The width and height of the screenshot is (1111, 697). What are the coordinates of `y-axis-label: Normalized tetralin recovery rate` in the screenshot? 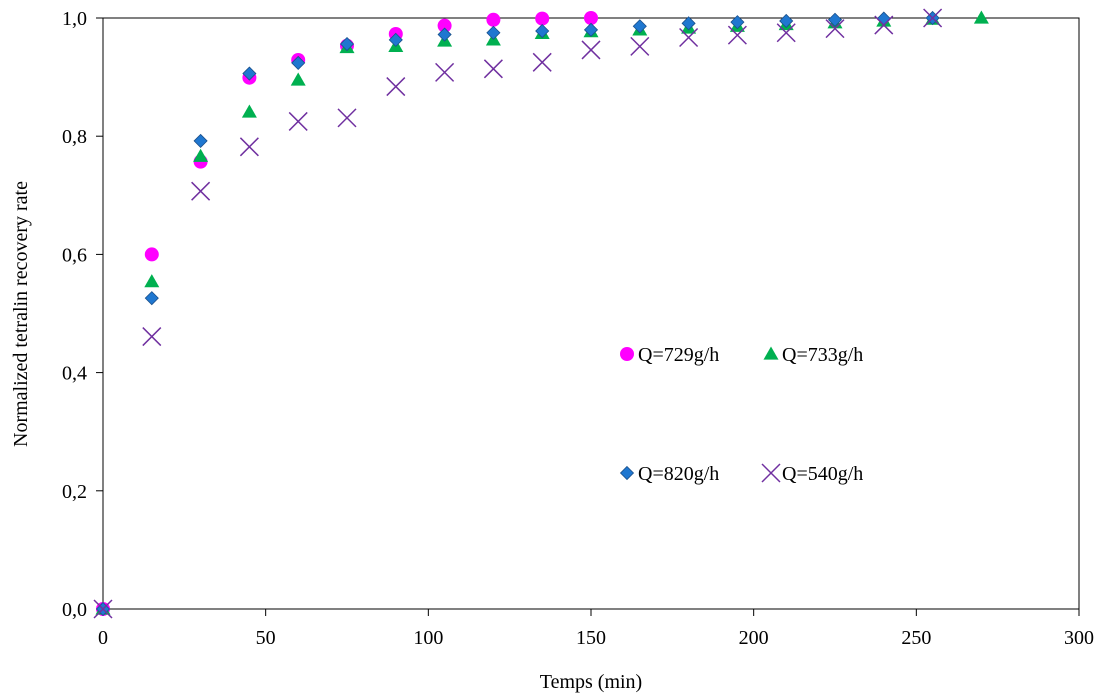 It's located at (21, 314).